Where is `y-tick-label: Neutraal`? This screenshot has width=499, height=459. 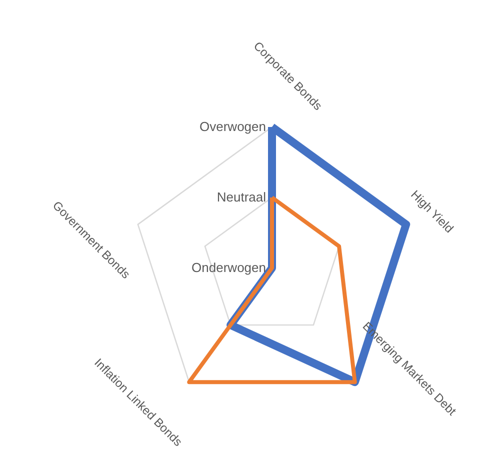 y-tick-label: Neutraal is located at coordinates (241, 197).